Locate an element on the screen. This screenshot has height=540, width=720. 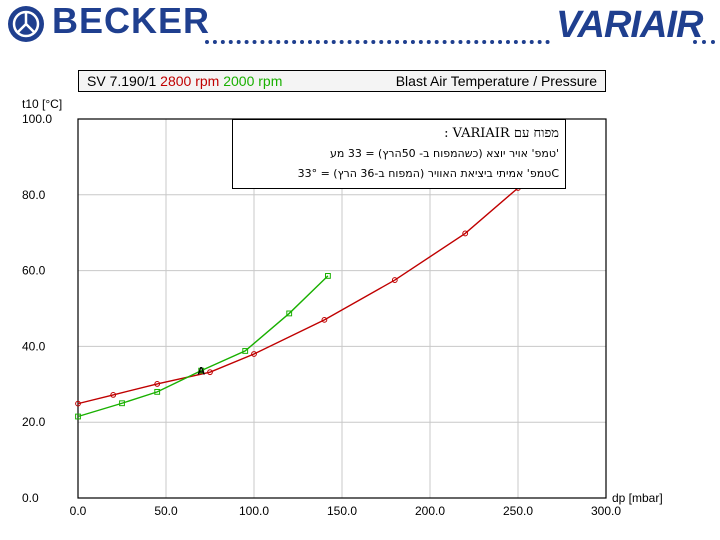
x-tick-label: 100.0 is located at coordinates (254, 511).